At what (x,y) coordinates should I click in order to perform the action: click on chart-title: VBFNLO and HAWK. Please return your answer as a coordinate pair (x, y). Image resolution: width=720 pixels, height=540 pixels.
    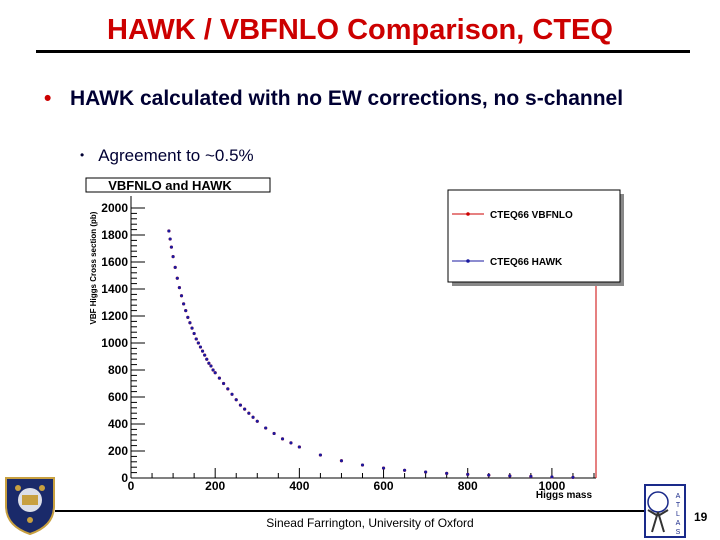
    Looking at the image, I should click on (170, 185).